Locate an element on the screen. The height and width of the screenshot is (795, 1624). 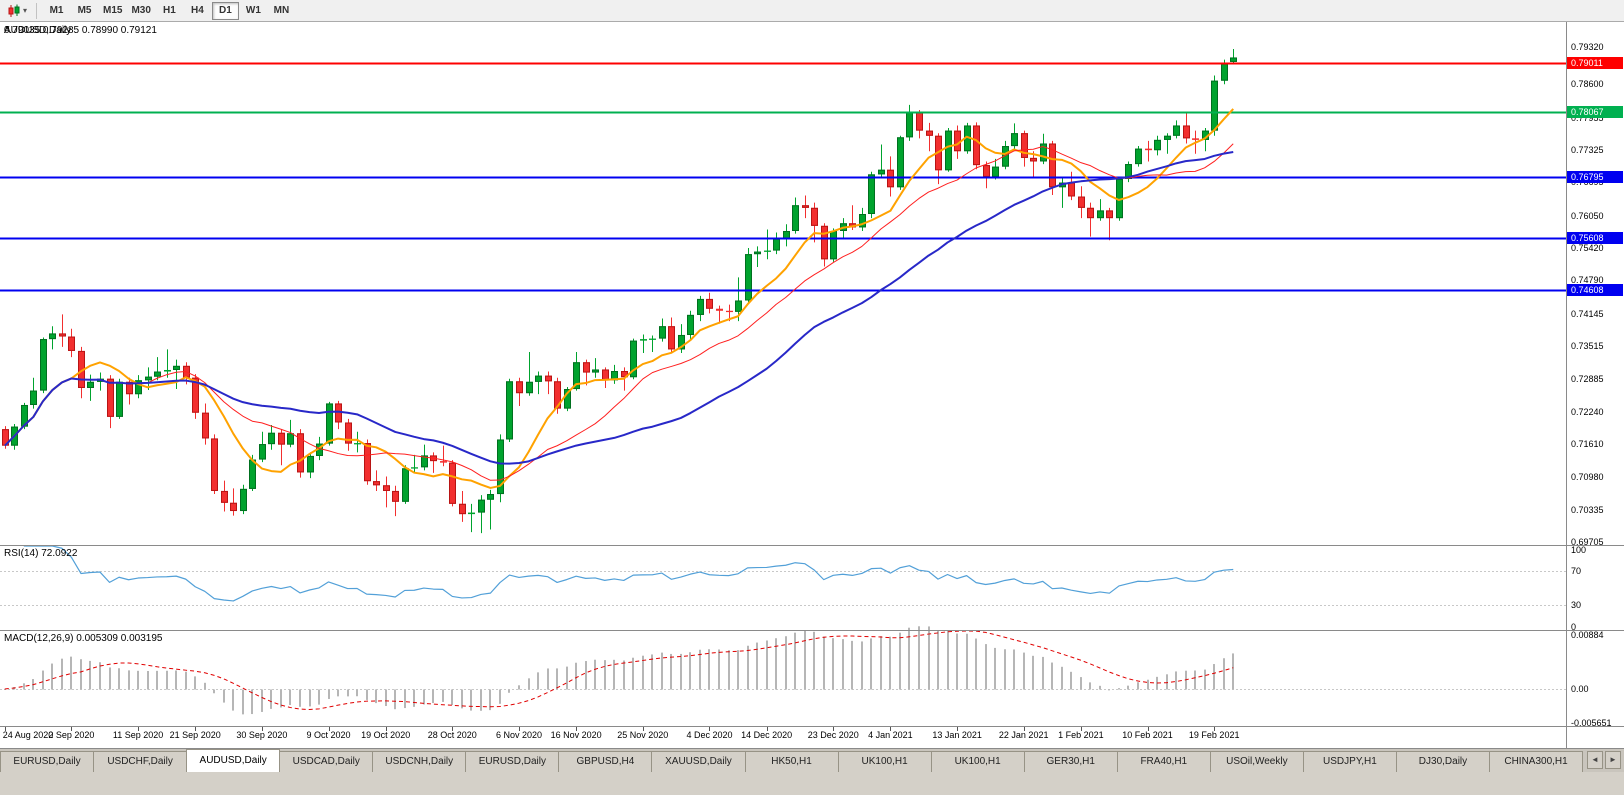
timeframe-button-m1: M1 is located at coordinates (56, 10).